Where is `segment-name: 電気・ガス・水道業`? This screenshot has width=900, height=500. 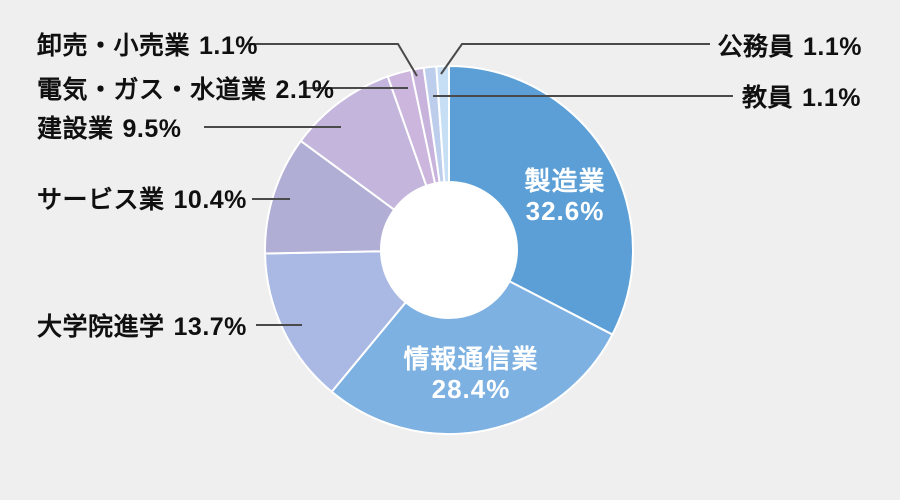 segment-name: 電気・ガス・水道業 is located at coordinates (152, 90).